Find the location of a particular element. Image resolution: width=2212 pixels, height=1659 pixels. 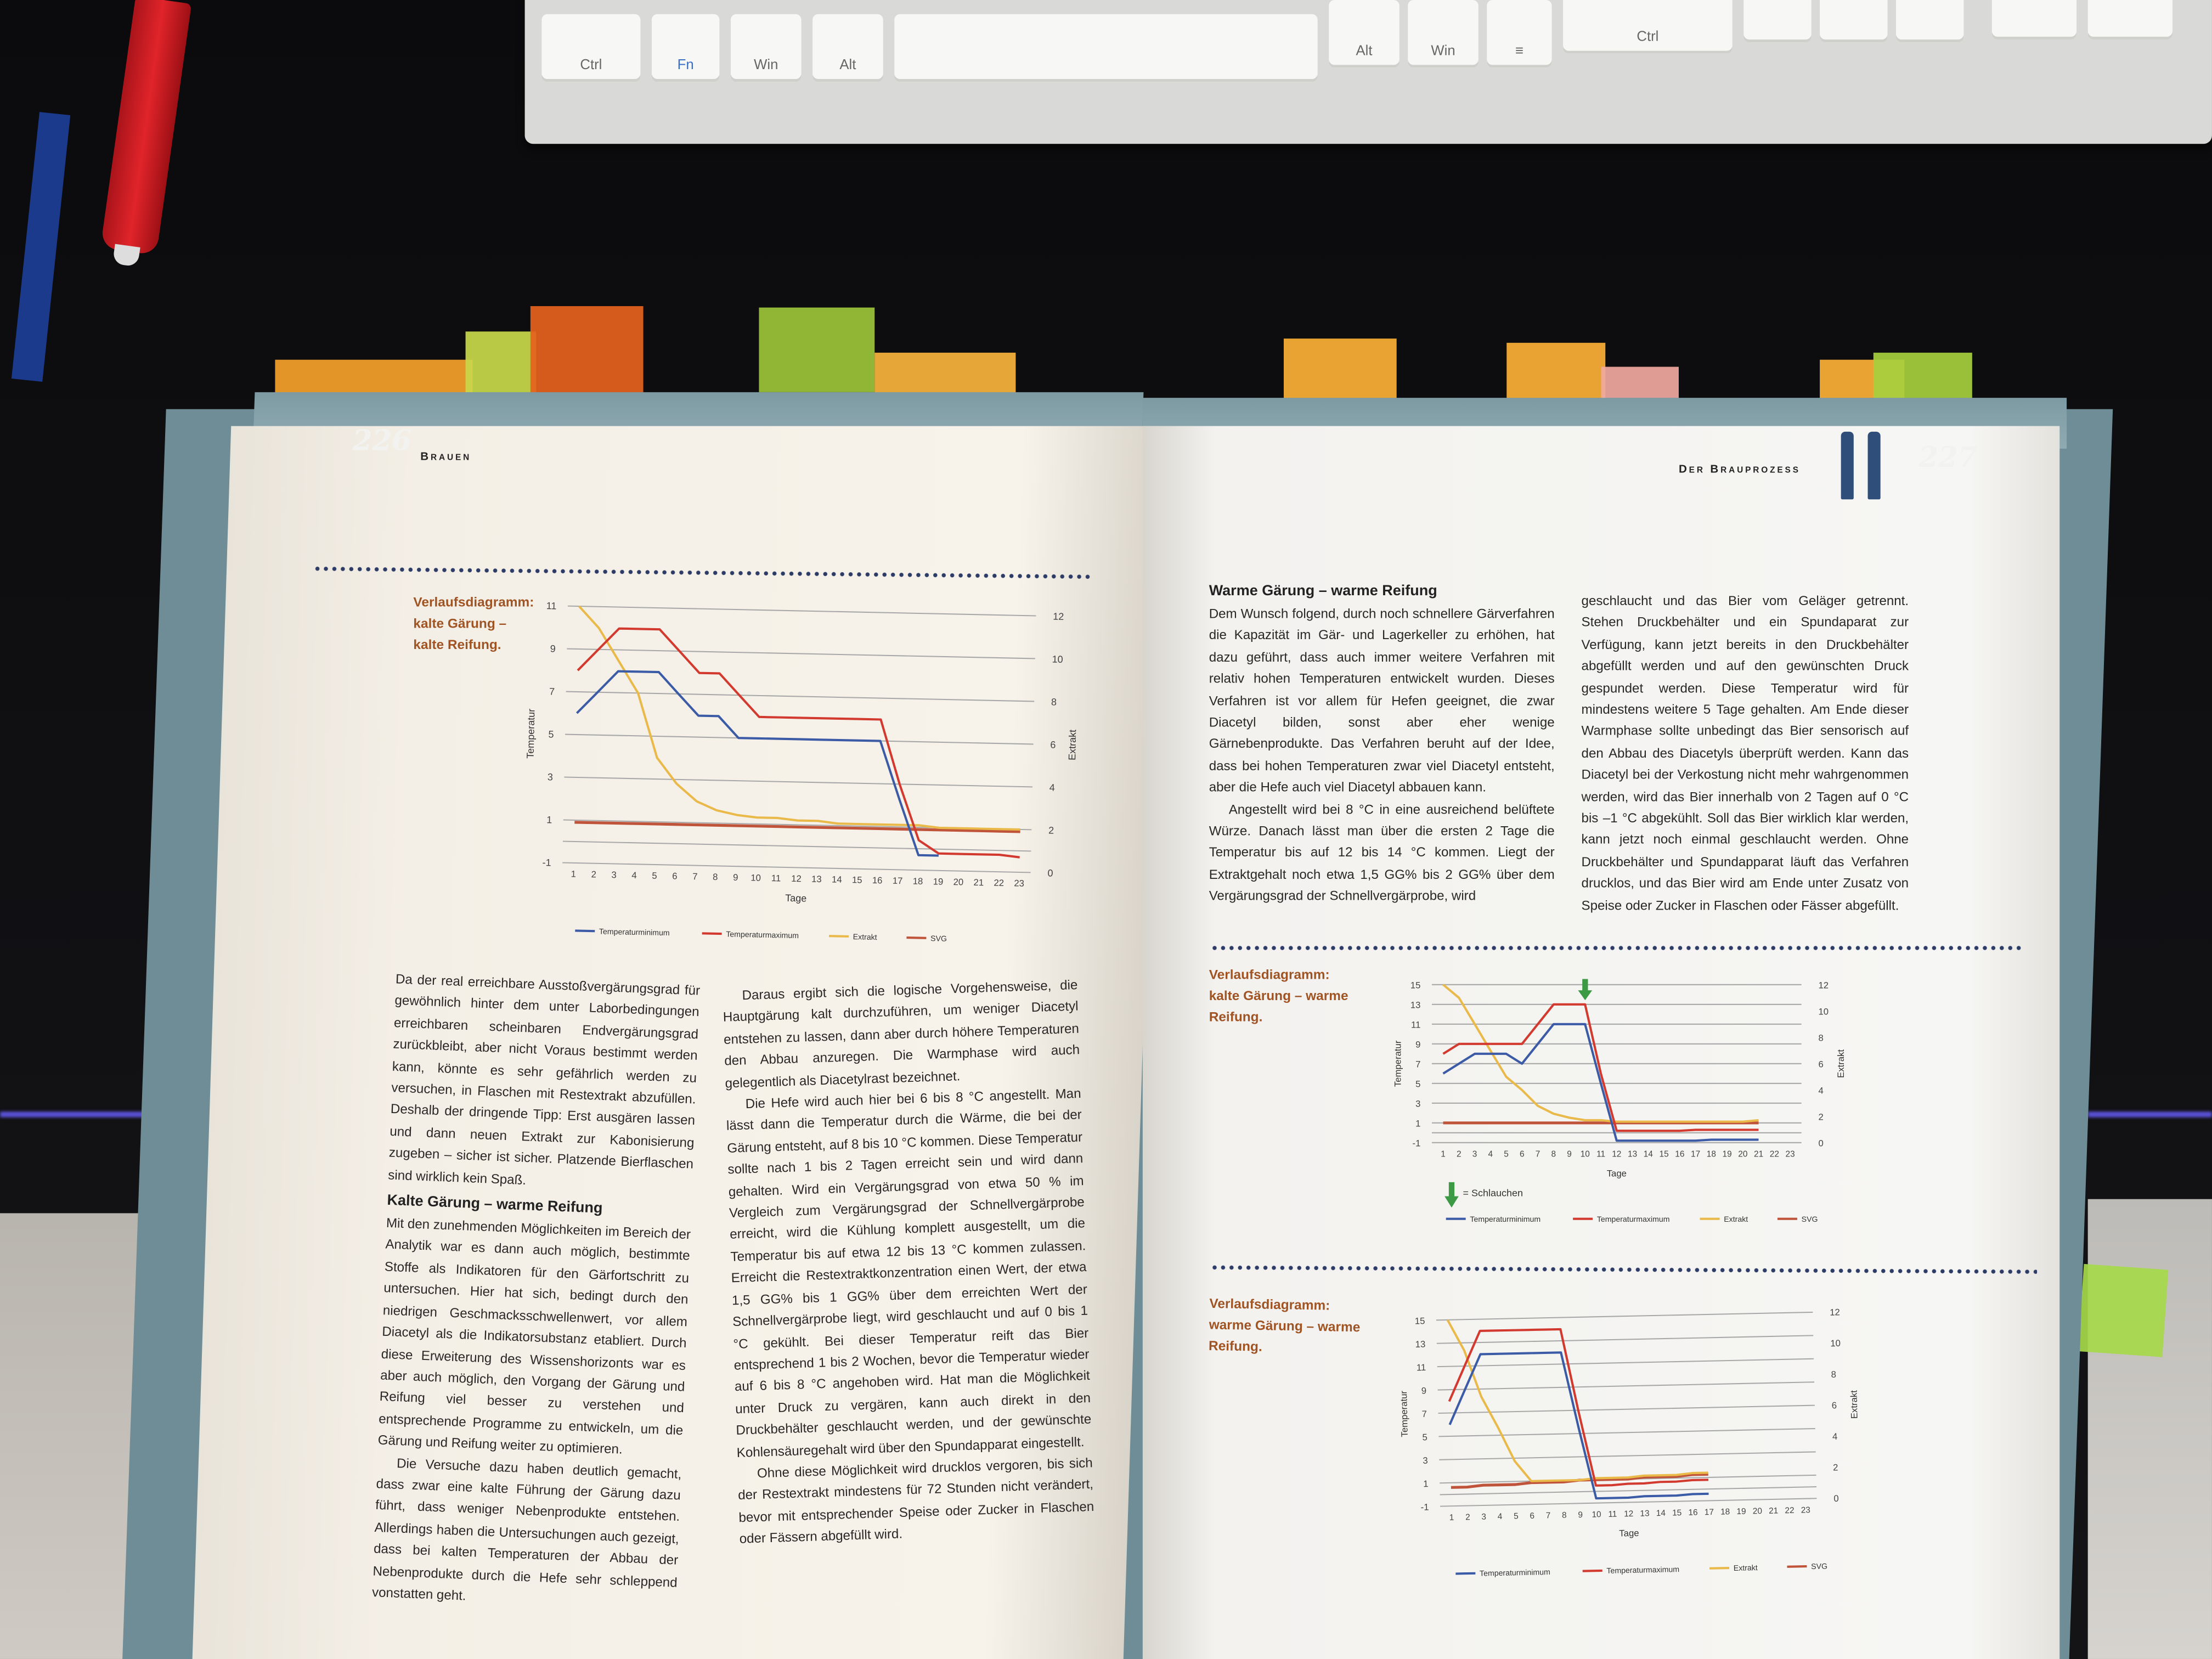

key-ins is located at coordinates (2034, 20).